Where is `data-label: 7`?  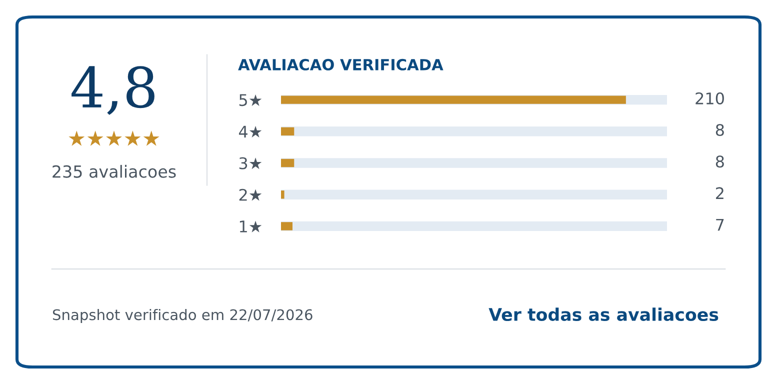
data-label: 7 is located at coordinates (720, 224).